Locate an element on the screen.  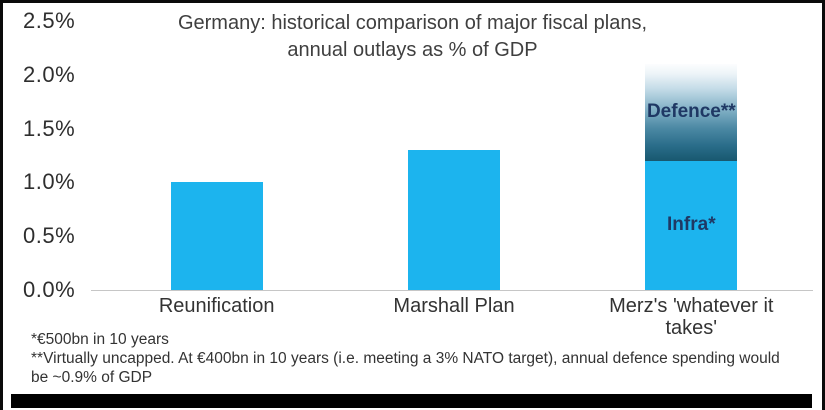
y-axis-tick-label: 0.5% is located at coordinates (49, 235).